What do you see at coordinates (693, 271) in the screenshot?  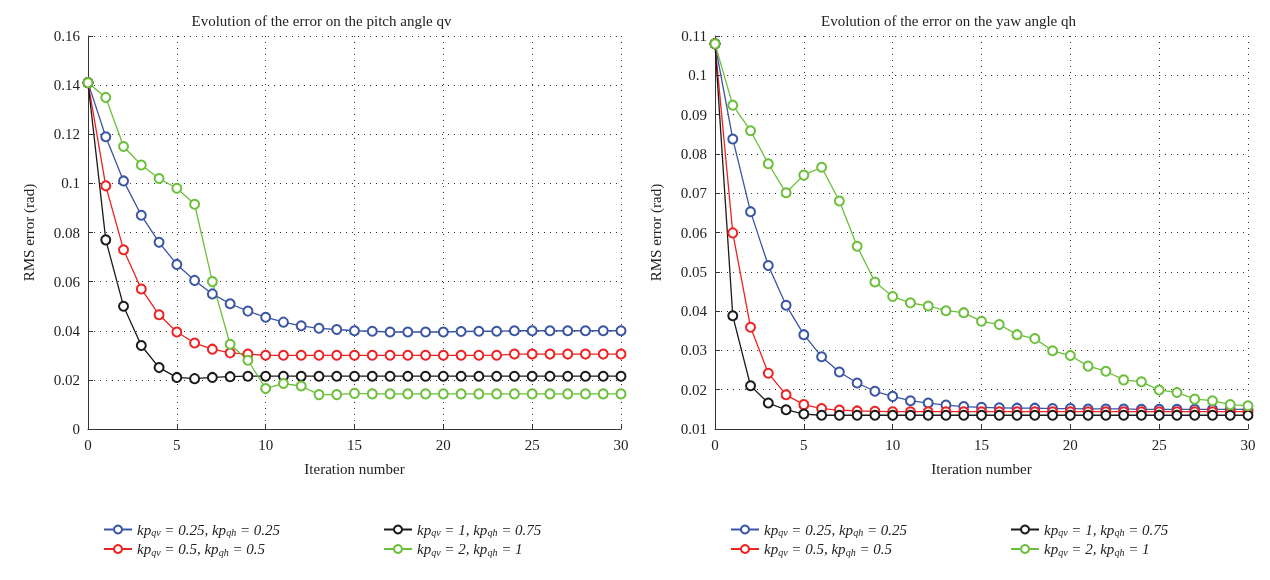 I see `y-tick-label: 0.05` at bounding box center [693, 271].